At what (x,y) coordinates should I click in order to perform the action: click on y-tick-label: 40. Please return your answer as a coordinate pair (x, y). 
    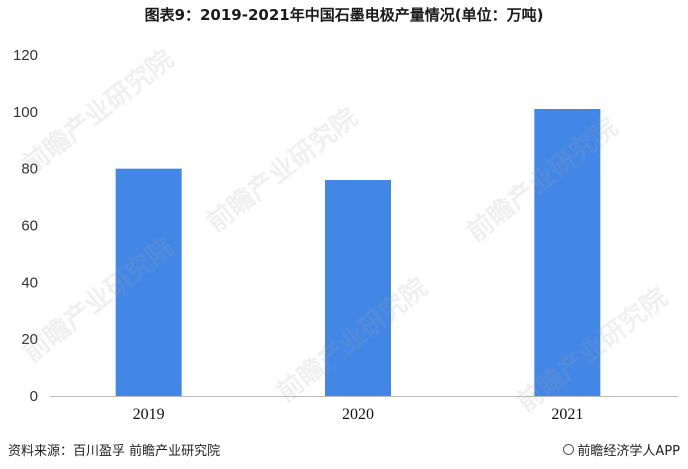
    Looking at the image, I should click on (29, 282).